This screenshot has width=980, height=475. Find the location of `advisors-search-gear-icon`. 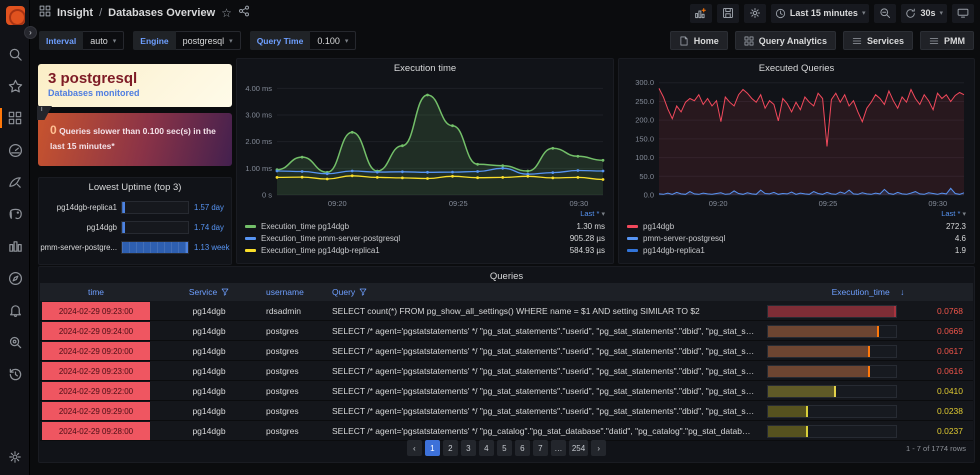

advisors-search-gear-icon is located at coordinates (15, 342).